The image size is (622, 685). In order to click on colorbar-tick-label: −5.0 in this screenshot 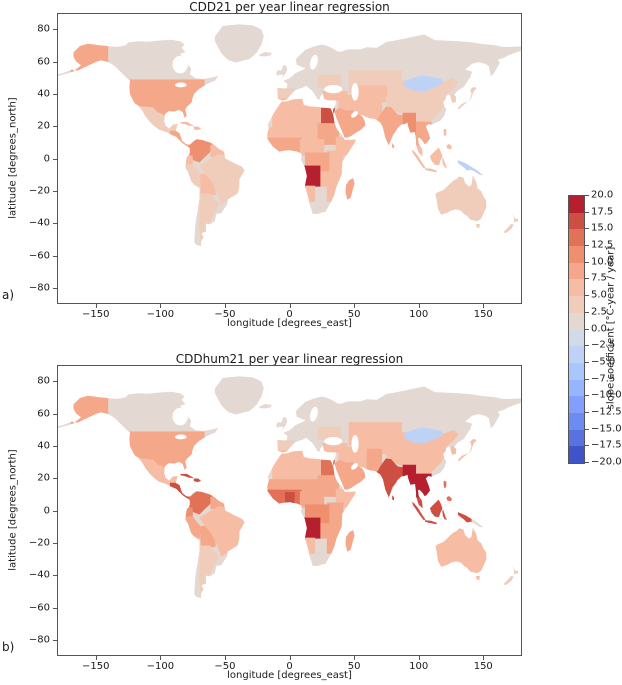, I will do `click(603, 362)`.